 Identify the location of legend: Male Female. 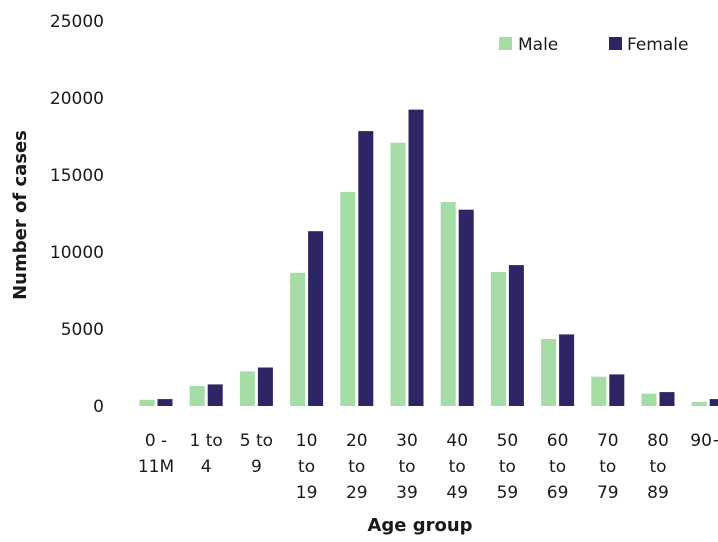
(593, 45).